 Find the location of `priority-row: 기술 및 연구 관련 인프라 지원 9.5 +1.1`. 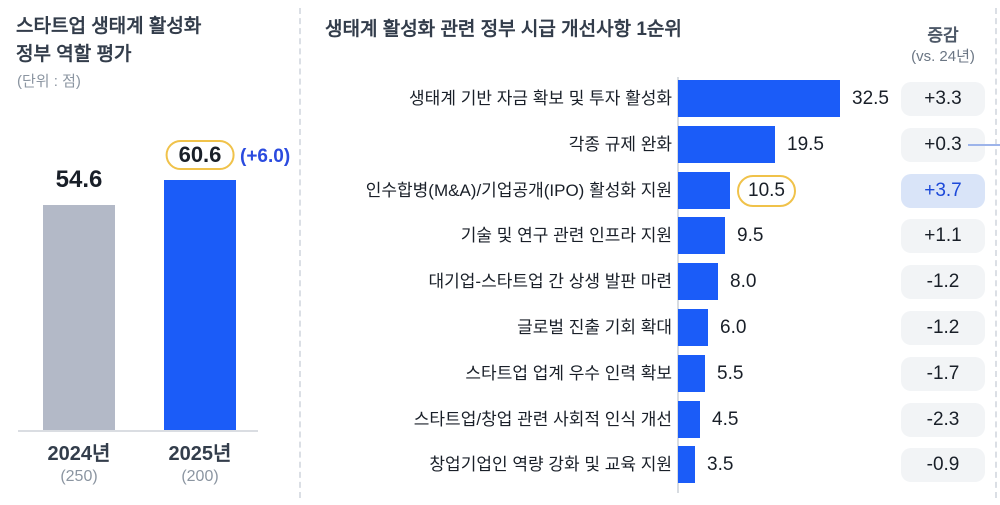

priority-row: 기술 및 연구 관련 인프라 지원 9.5 +1.1 is located at coordinates (655, 236).